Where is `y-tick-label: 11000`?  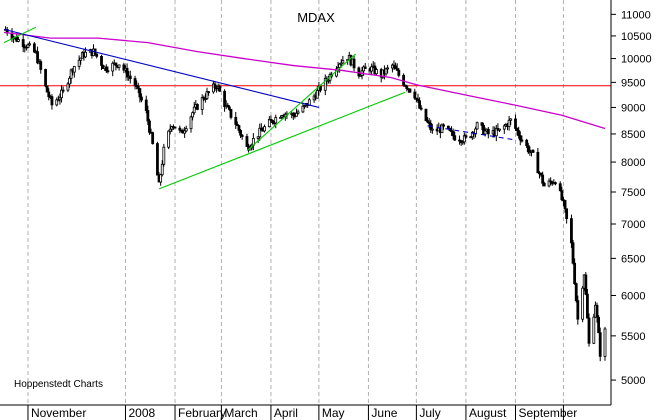
y-tick-label: 11000 is located at coordinates (636, 15).